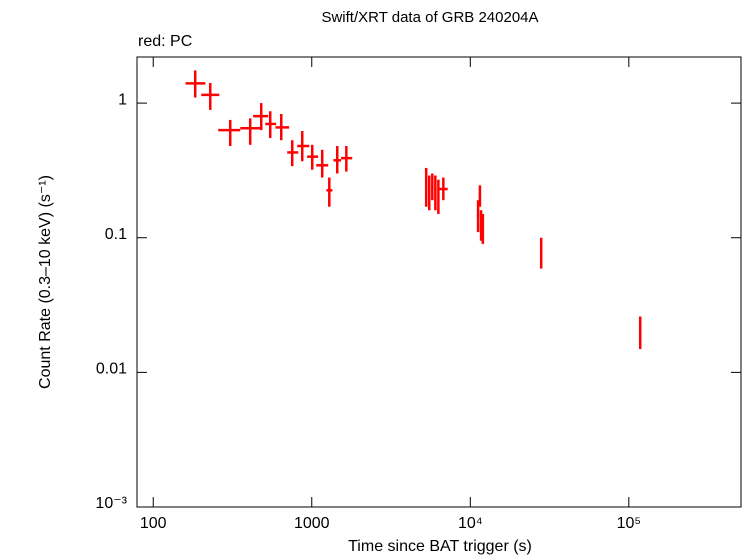 The image size is (746, 558). I want to click on chart-title: Swift/XRT data of GRB 240204A, so click(429, 17).